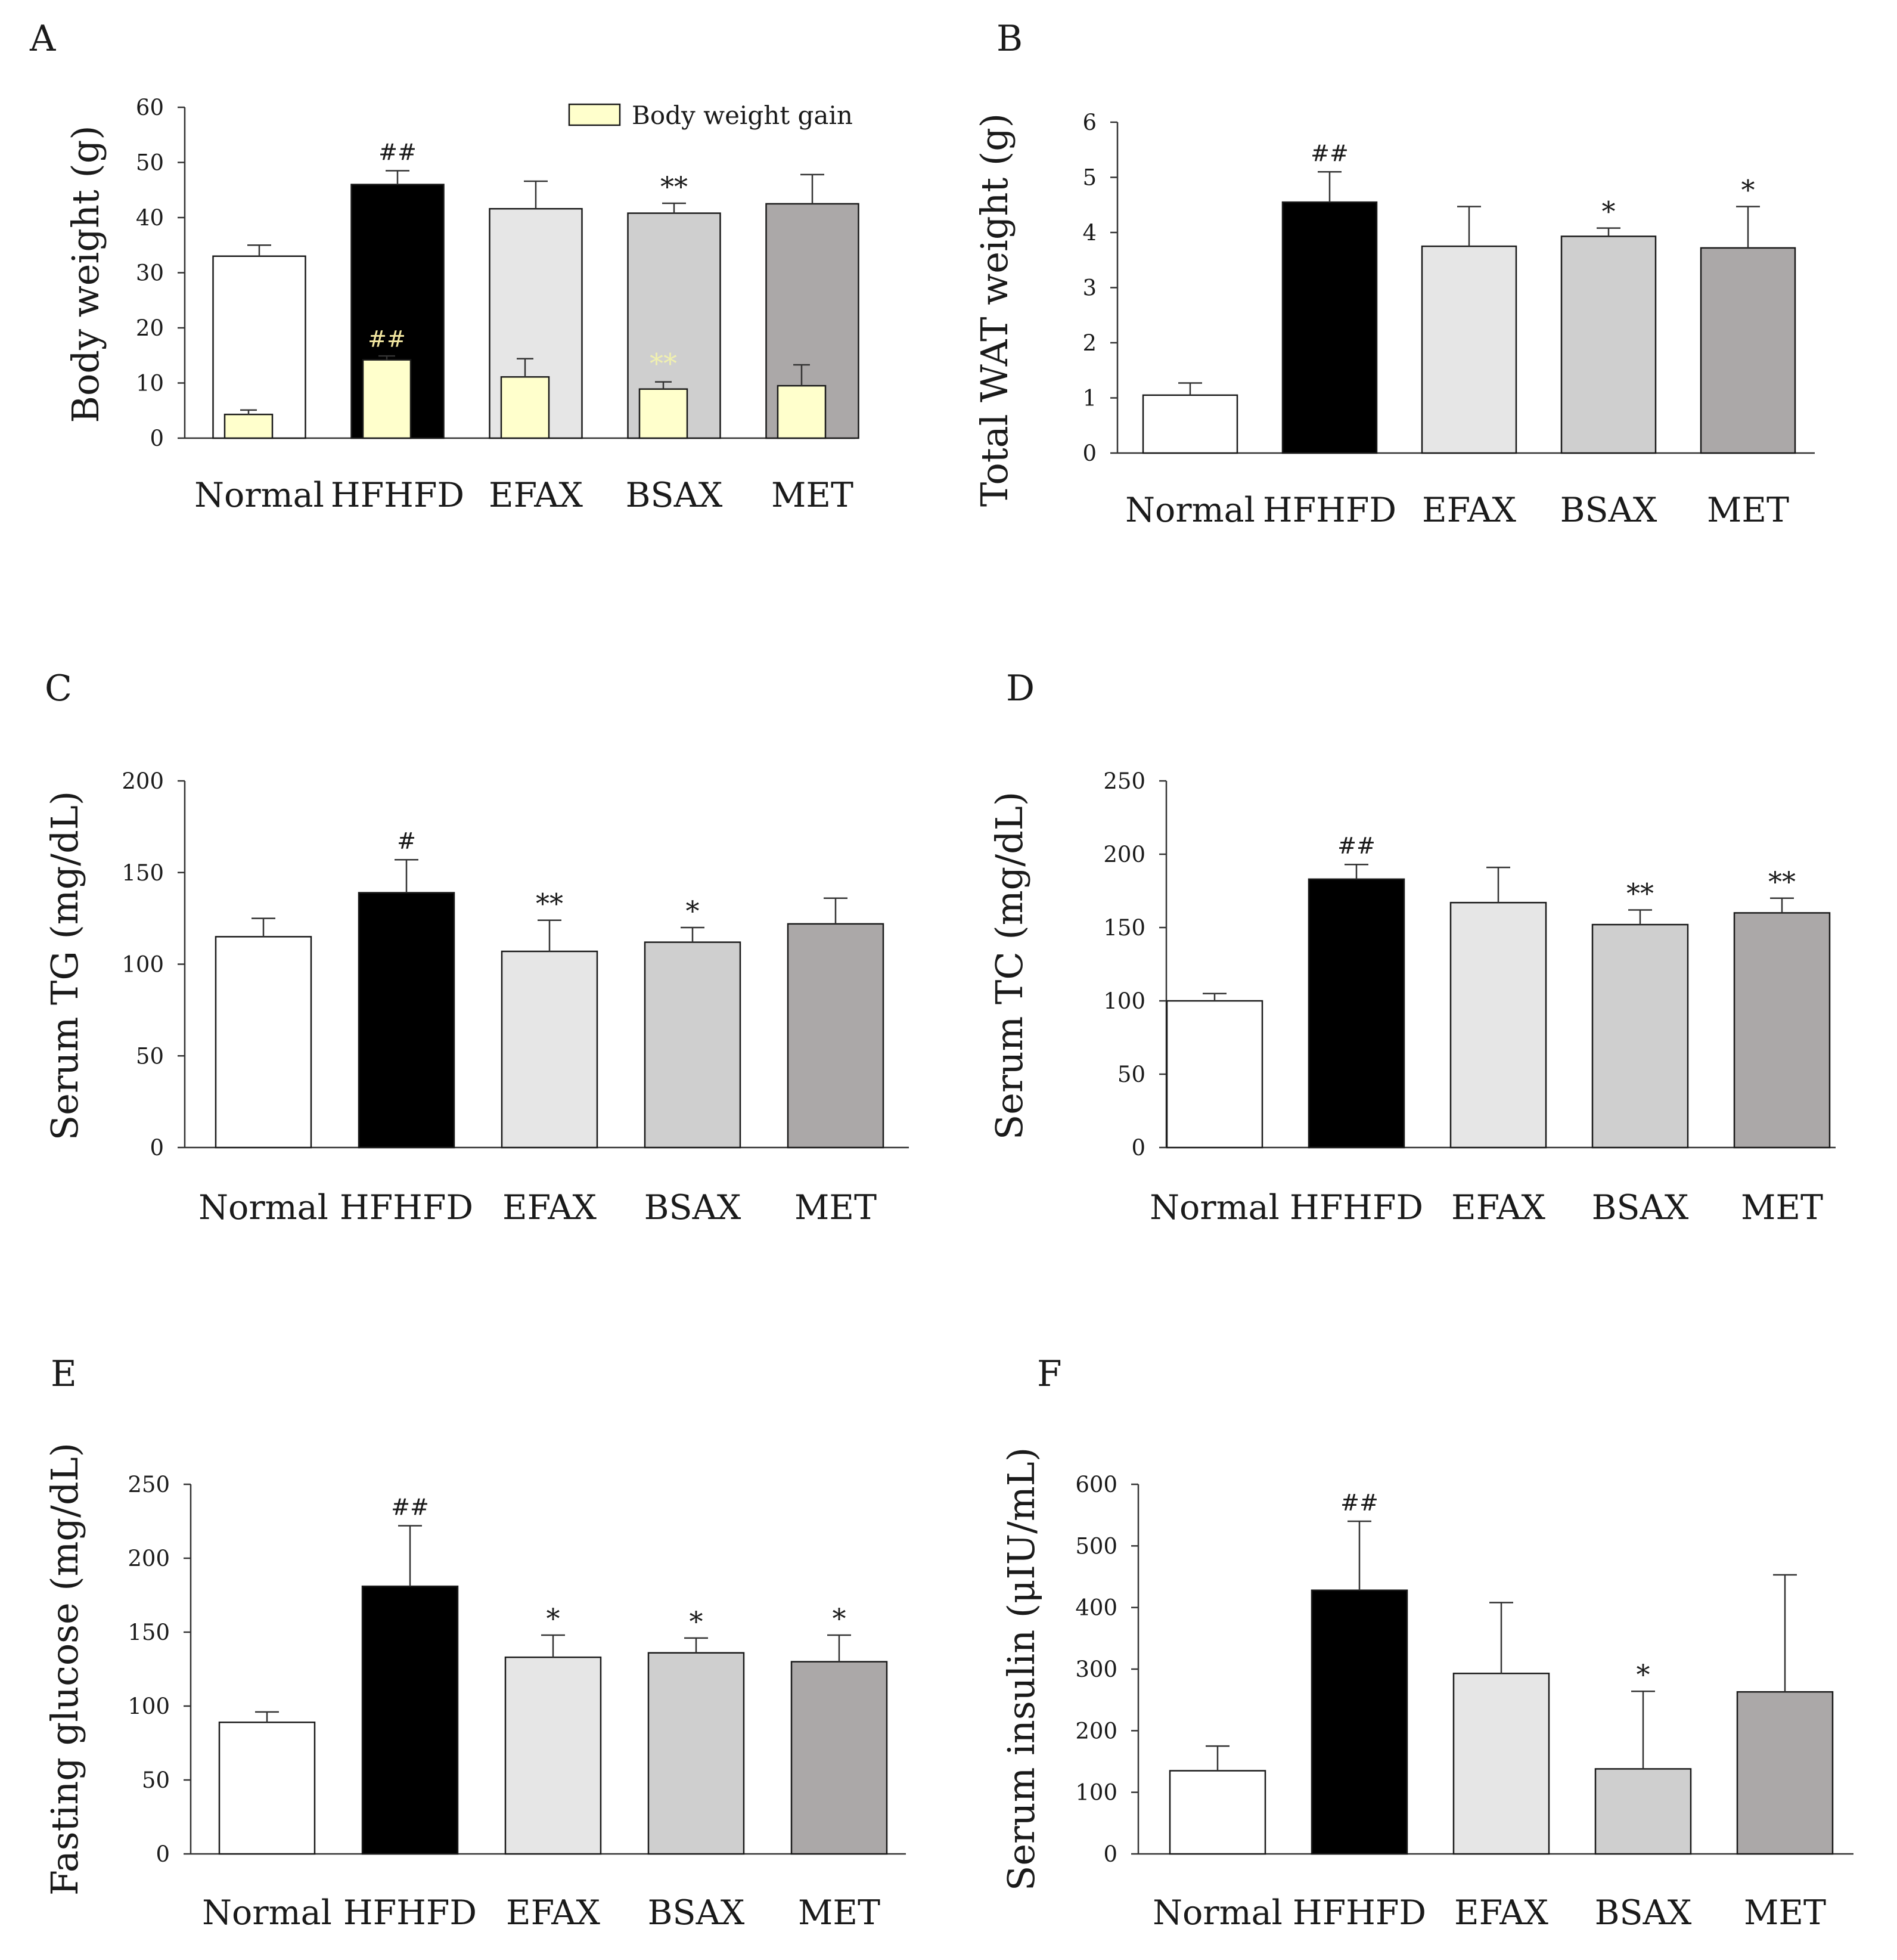  Describe the element at coordinates (150, 273) in the screenshot. I see `y-tick-label: 30` at that location.